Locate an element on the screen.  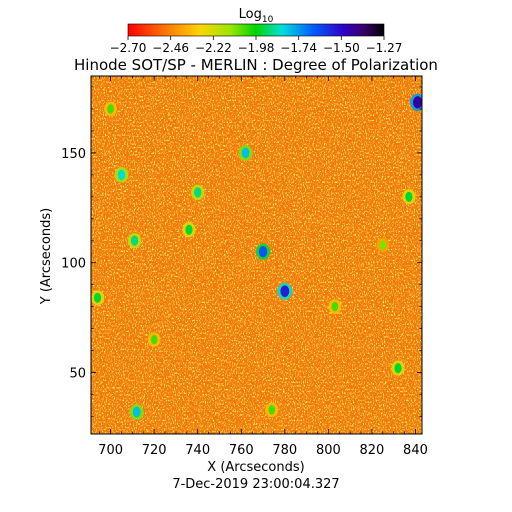
x-tick-label: 760 is located at coordinates (241, 450).